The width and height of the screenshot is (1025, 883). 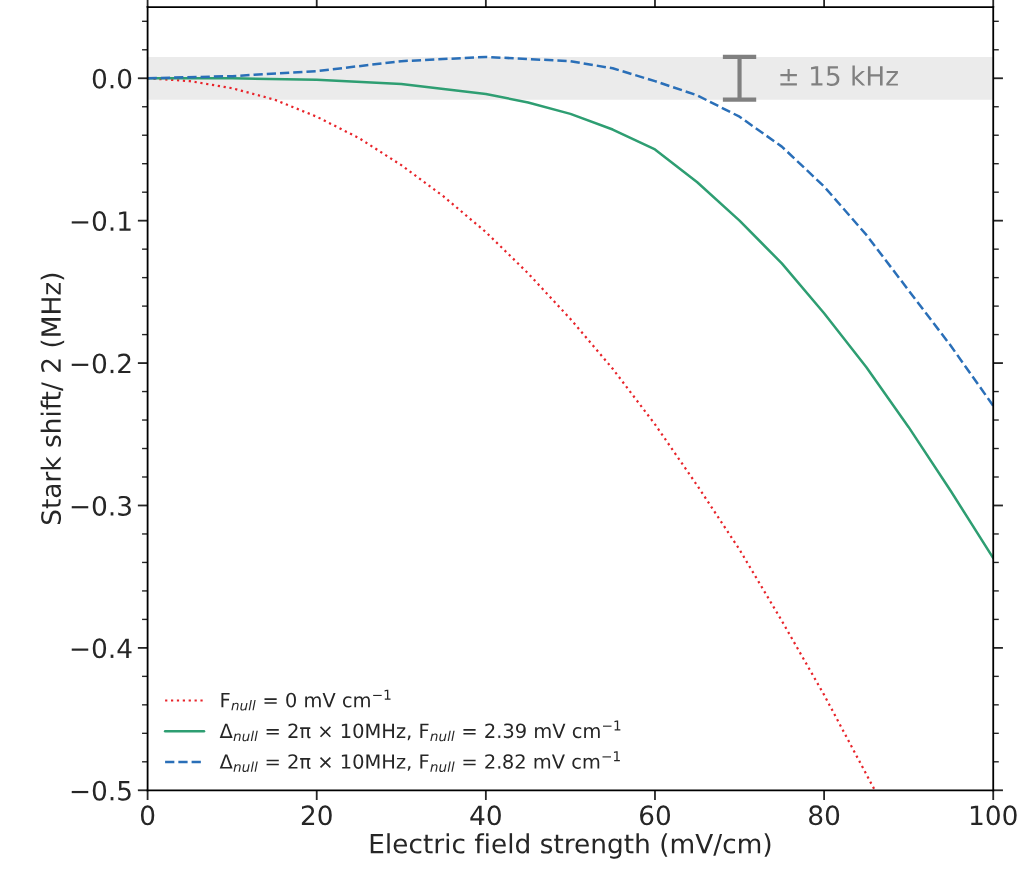 What do you see at coordinates (420, 731) in the screenshot?
I see `legend-label: Δ$_{null}$ = 2π × 10MHz, F$_{null}$ = 2.39 mV cm$^{−1}$` at bounding box center [420, 731].